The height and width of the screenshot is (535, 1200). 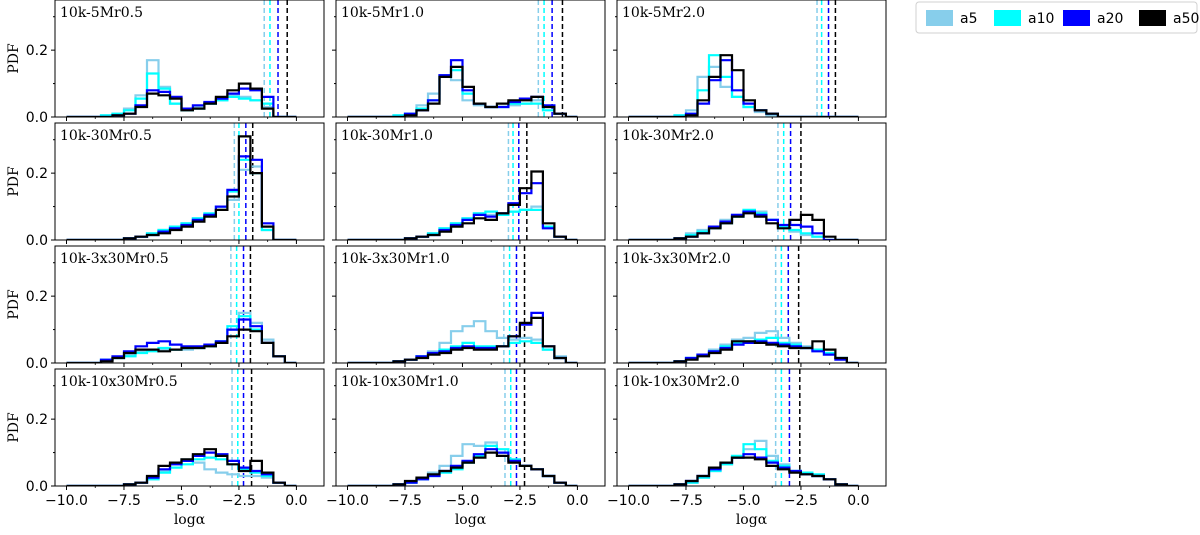 I want to click on panel-10k-30Mr1.0: 10k-30Mr1.0, so click(x=469, y=183).